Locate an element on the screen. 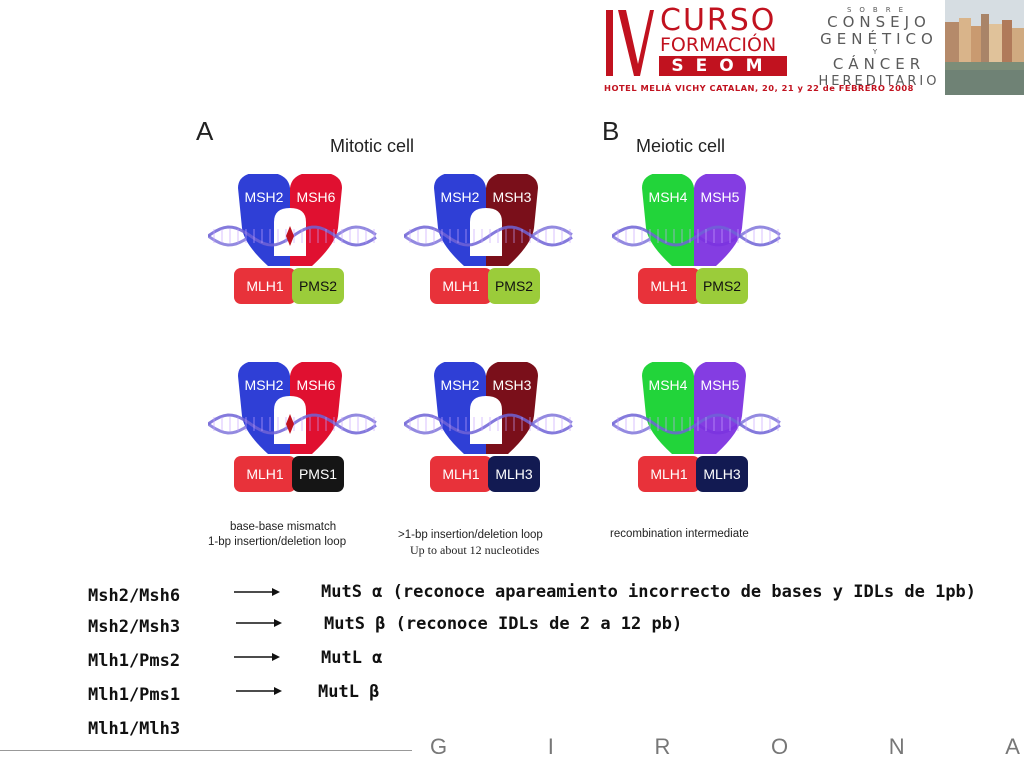 The image size is (1024, 768). consejo-line-2: GENÉTICO is located at coordinates (879, 39).